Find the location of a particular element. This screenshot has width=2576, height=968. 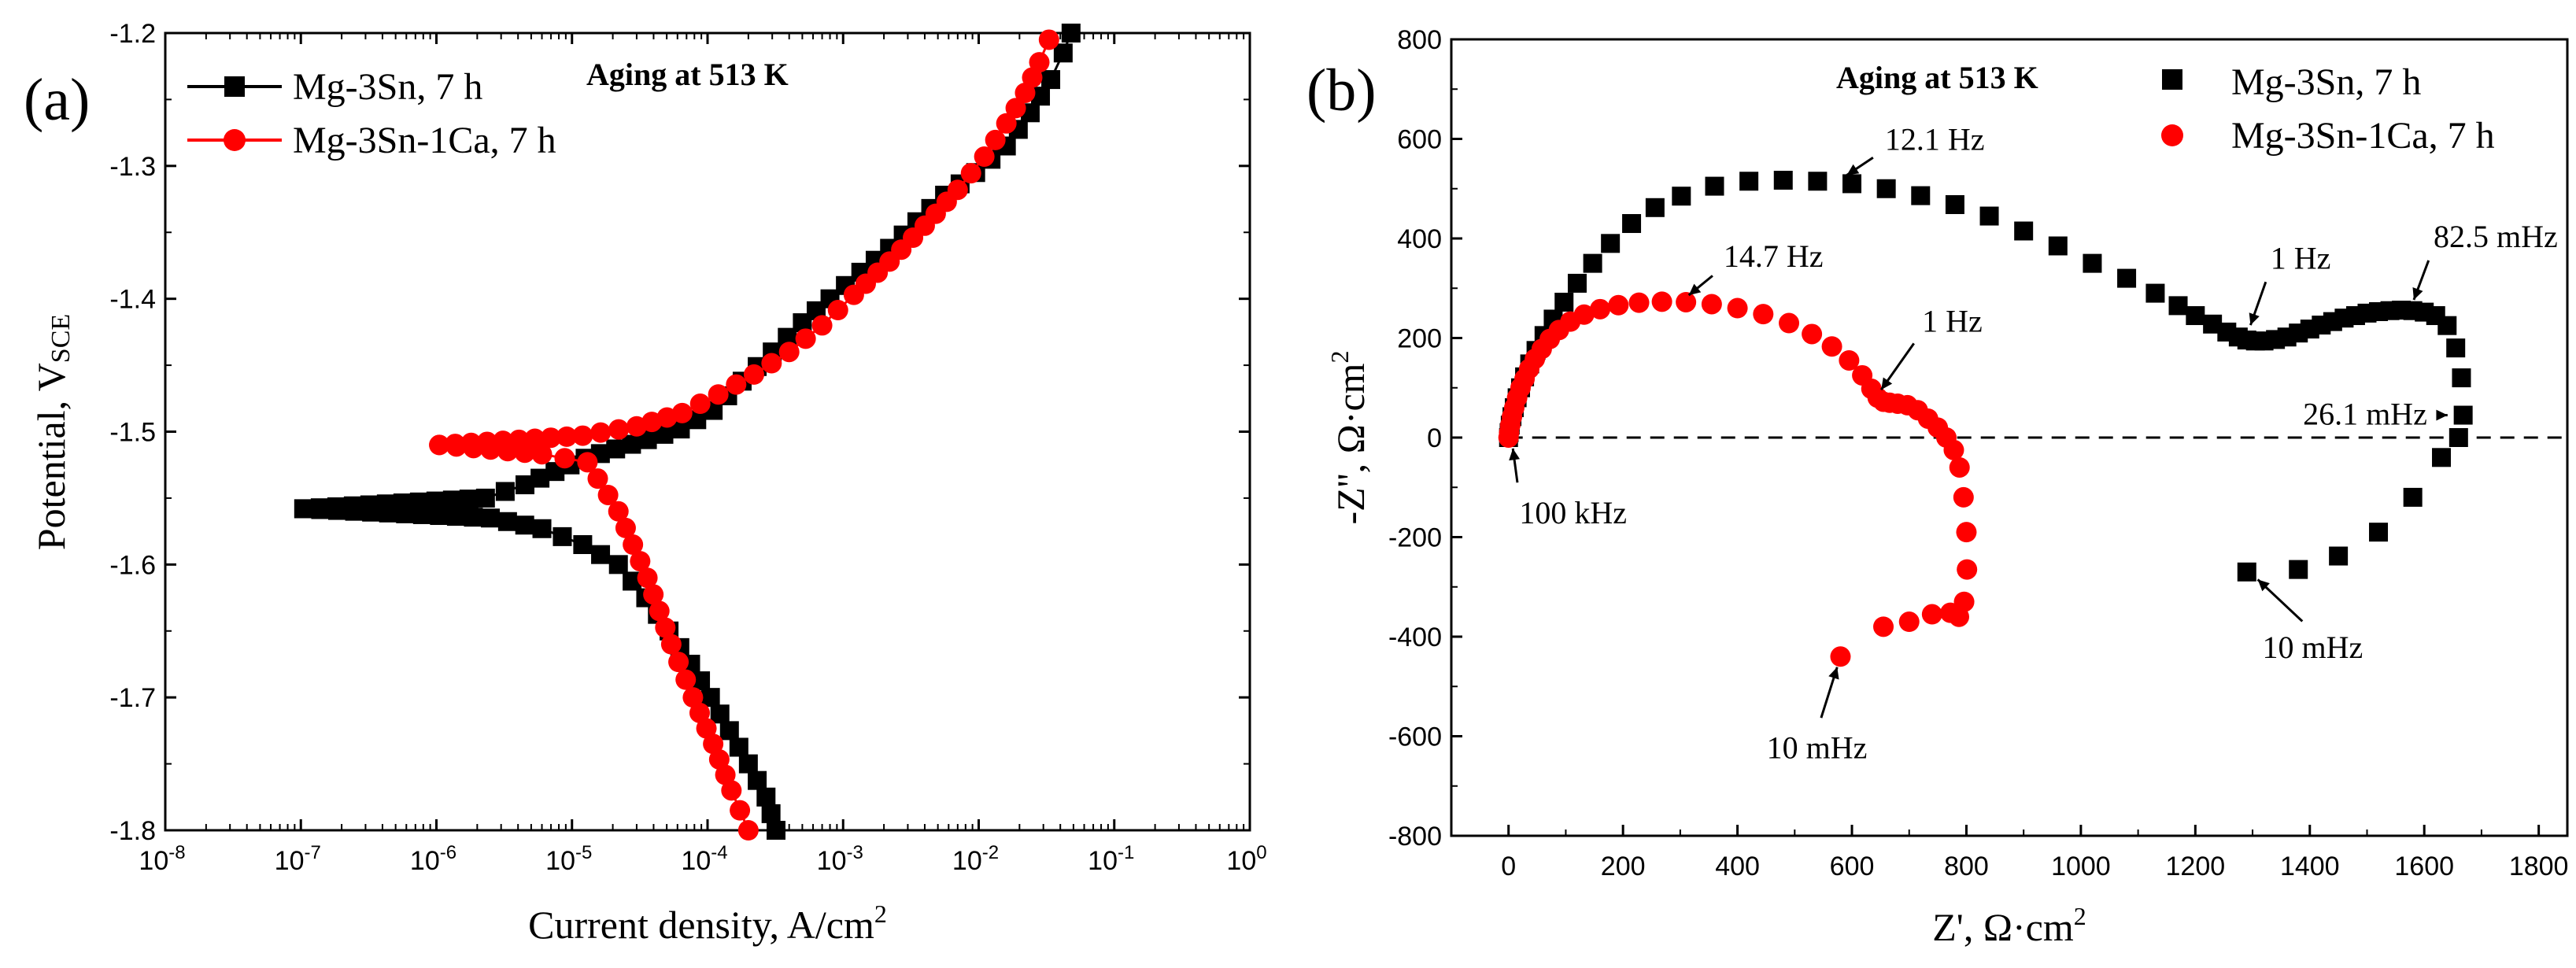

panel-a-x-axis-title: Current density, A/cm2 is located at coordinates (707, 923).